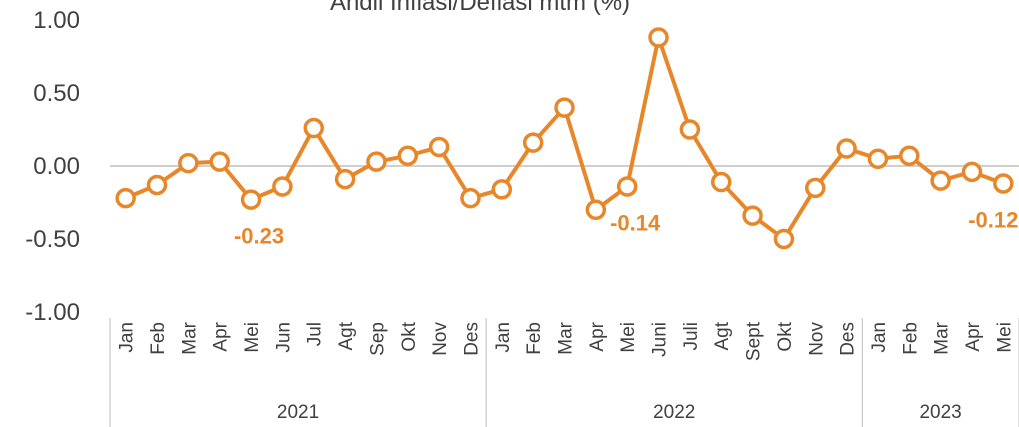  What do you see at coordinates (283, 337) in the screenshot?
I see `x-tick-label: Jun` at bounding box center [283, 337].